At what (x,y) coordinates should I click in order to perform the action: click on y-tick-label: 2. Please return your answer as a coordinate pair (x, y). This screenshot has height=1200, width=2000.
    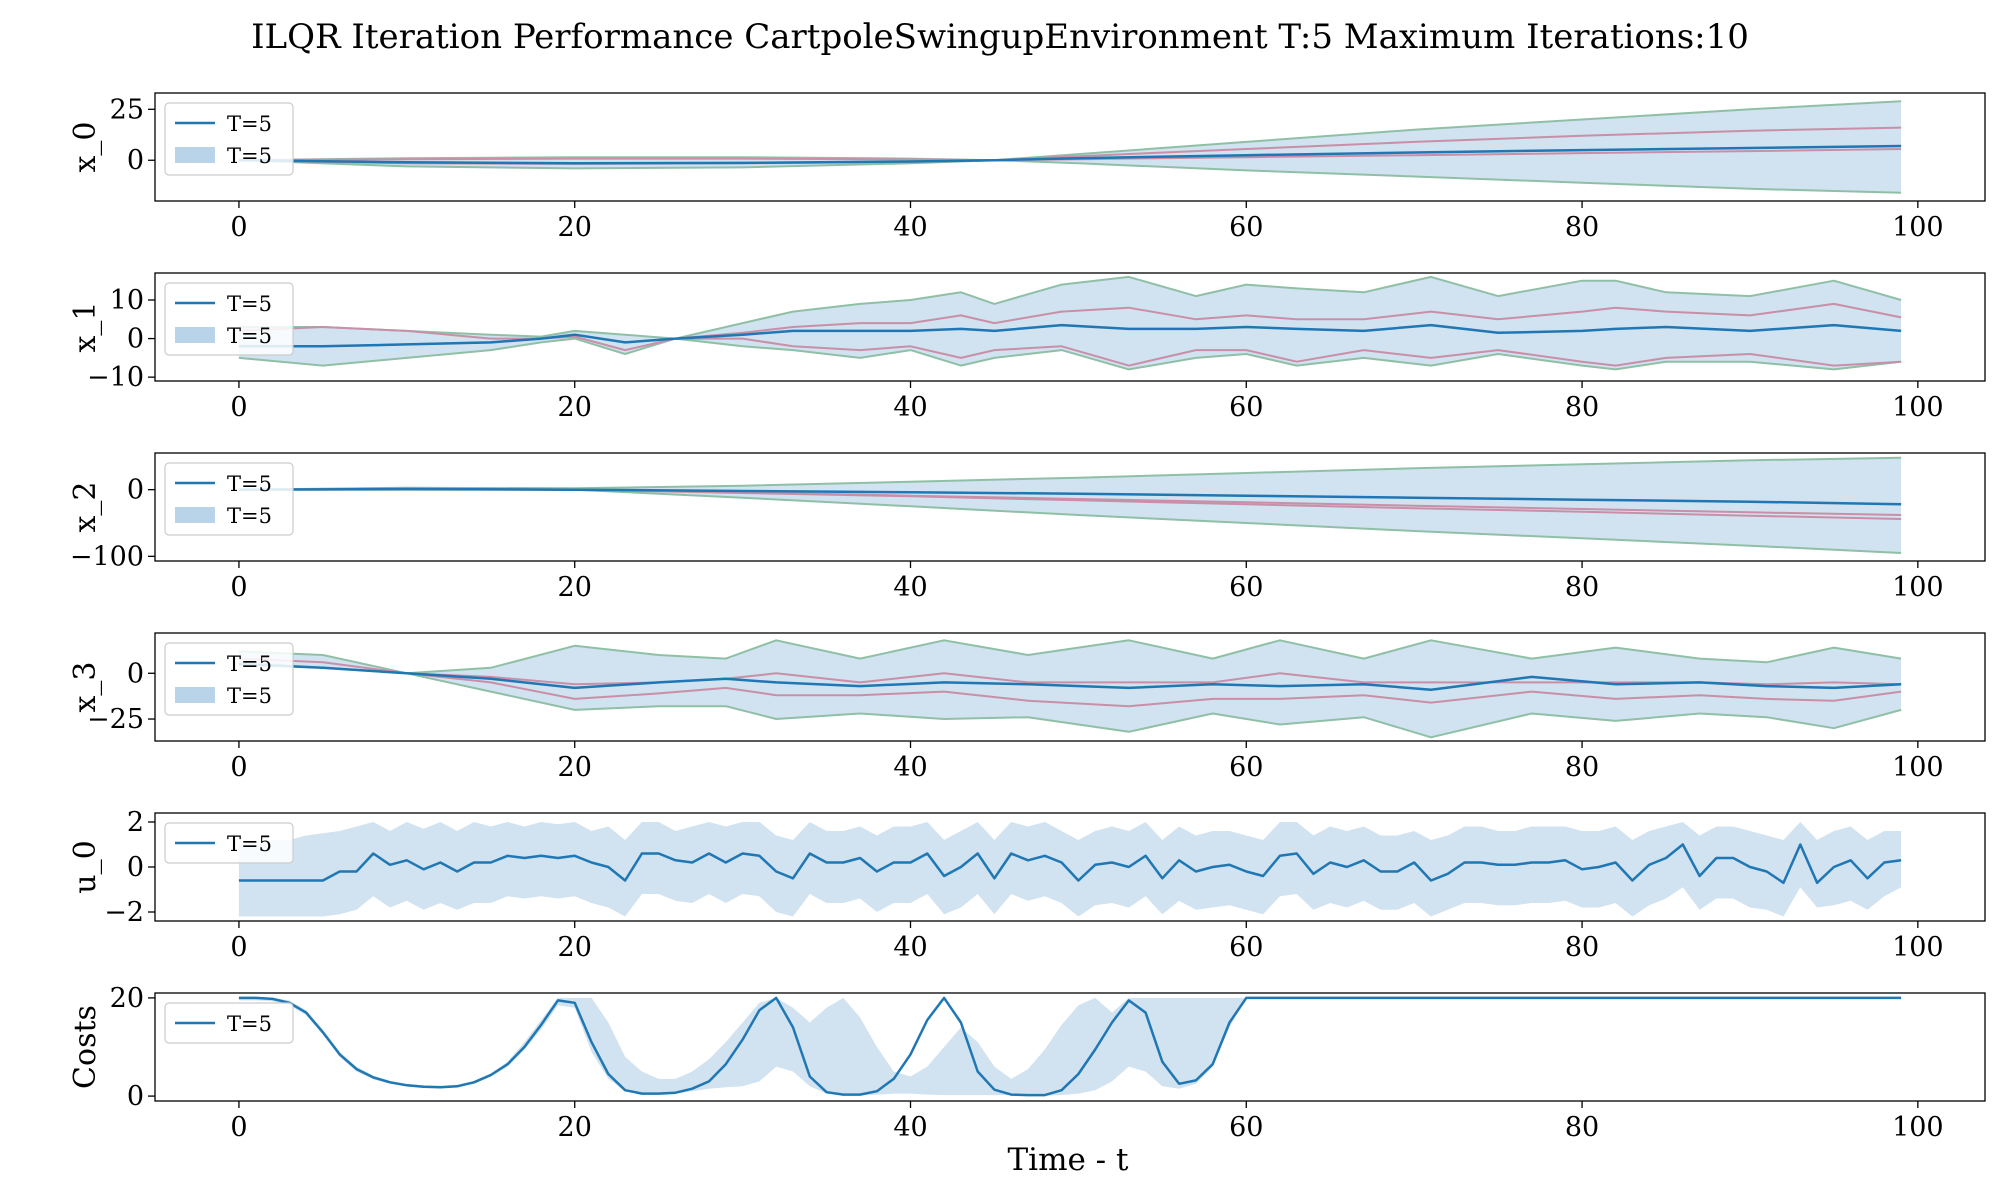
    Looking at the image, I should click on (135, 822).